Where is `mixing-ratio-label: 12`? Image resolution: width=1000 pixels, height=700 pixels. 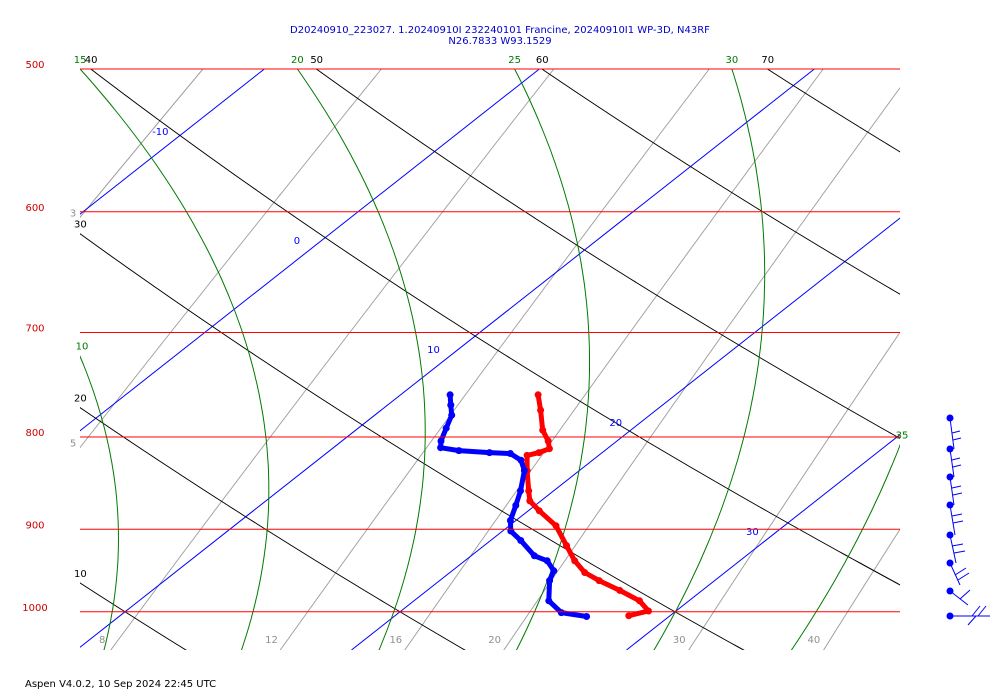
mixing-ratio-label: 12 is located at coordinates (271, 640).